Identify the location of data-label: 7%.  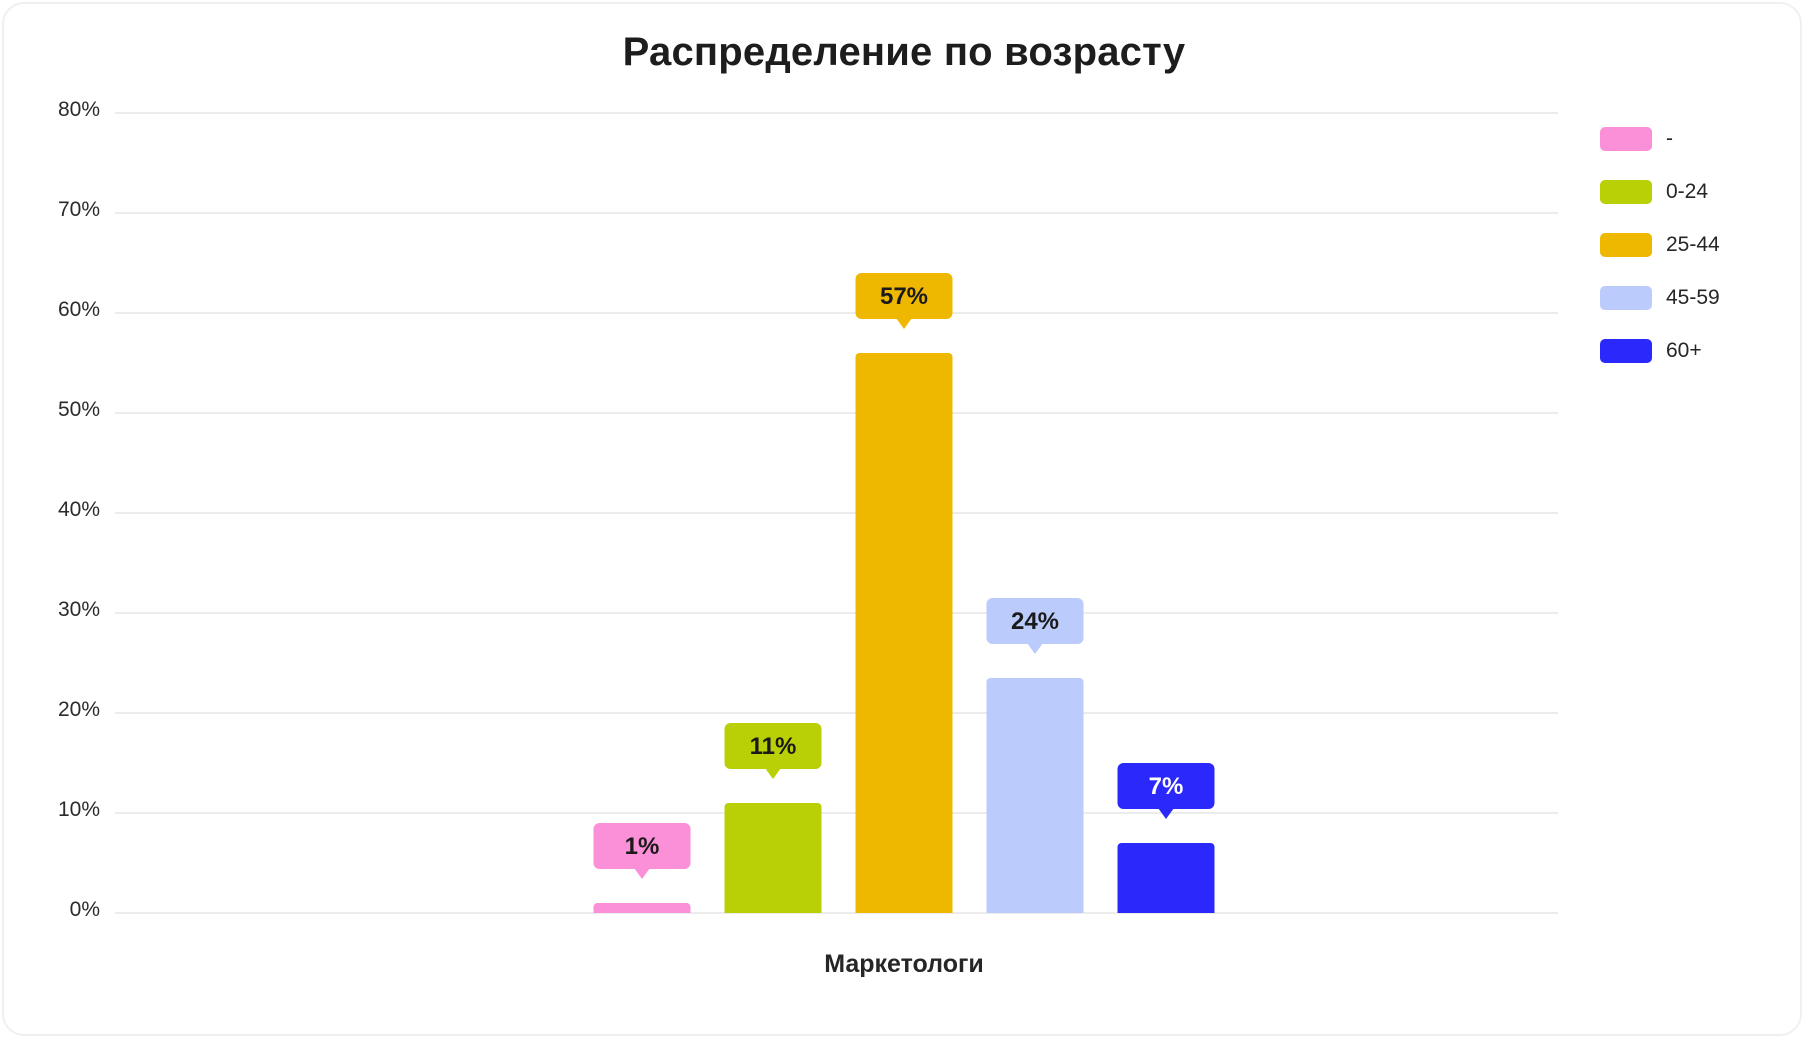
(1166, 786).